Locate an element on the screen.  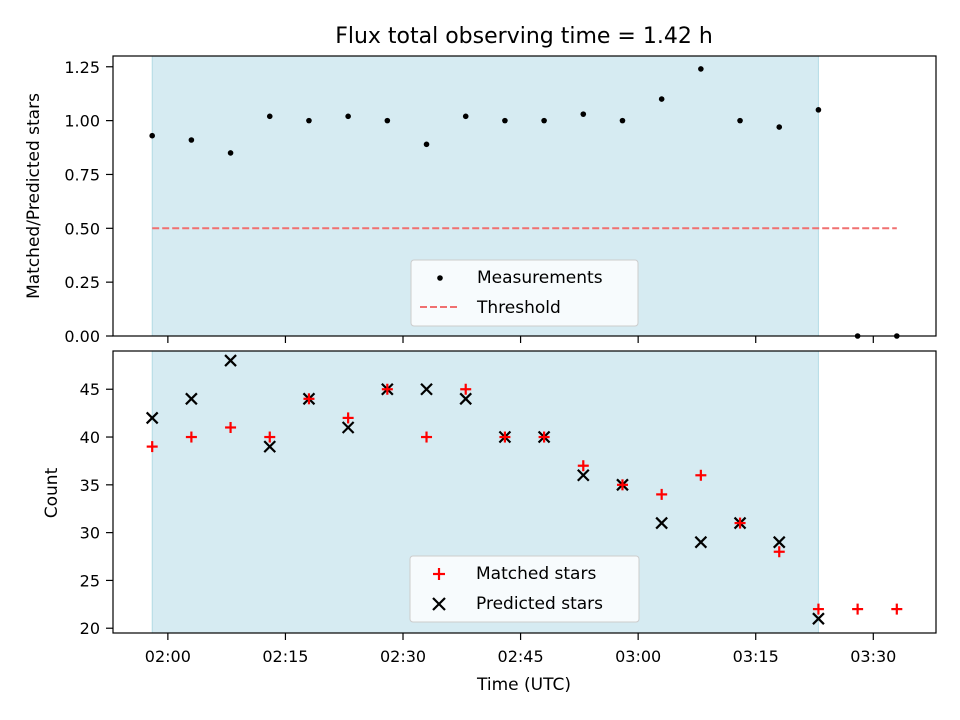
legend-predicted-marker is located at coordinates (439, 604).